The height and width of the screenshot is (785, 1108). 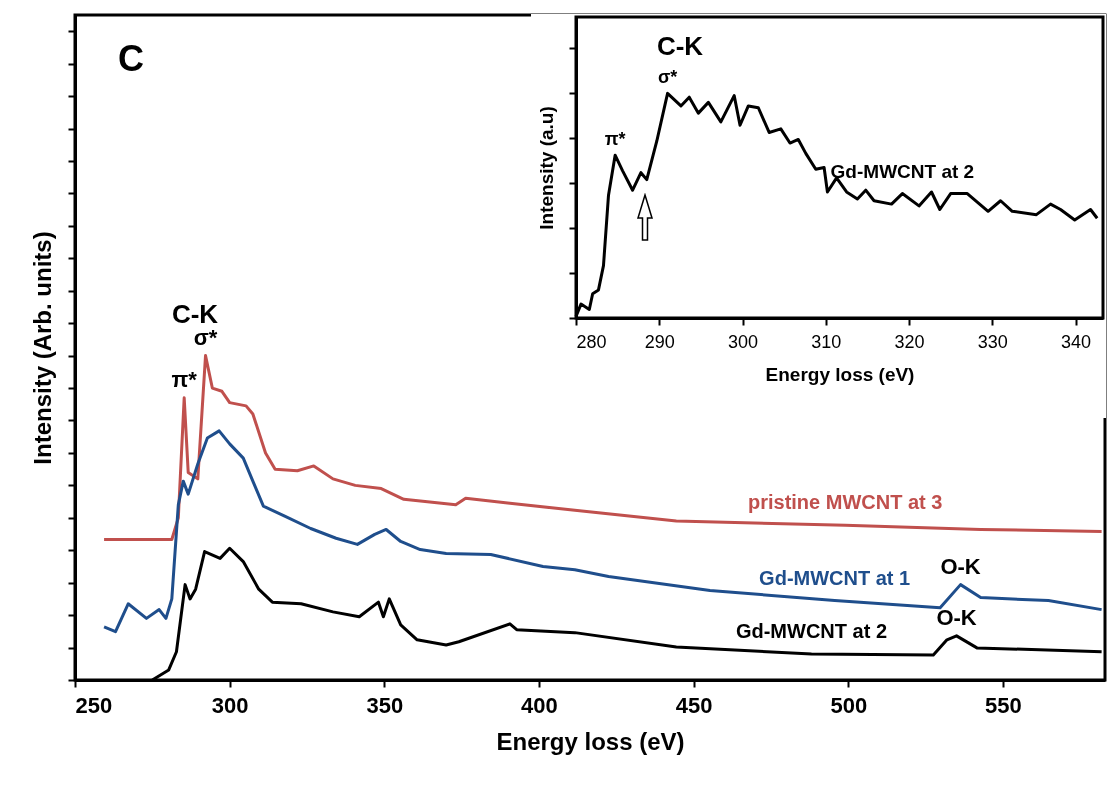 I want to click on x-tick-label: 320, so click(x=909, y=341).